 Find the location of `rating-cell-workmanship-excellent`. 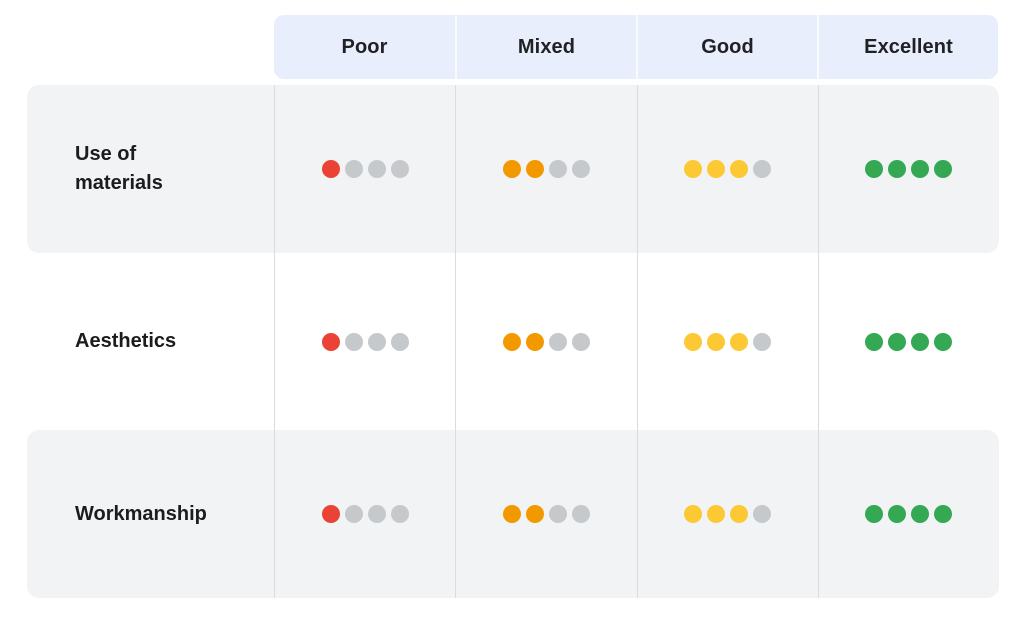

rating-cell-workmanship-excellent is located at coordinates (908, 514).